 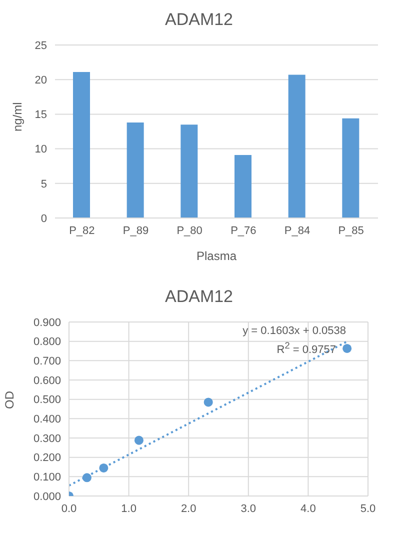 What do you see at coordinates (297, 230) in the screenshot?
I see `x-tick-label: P_84` at bounding box center [297, 230].